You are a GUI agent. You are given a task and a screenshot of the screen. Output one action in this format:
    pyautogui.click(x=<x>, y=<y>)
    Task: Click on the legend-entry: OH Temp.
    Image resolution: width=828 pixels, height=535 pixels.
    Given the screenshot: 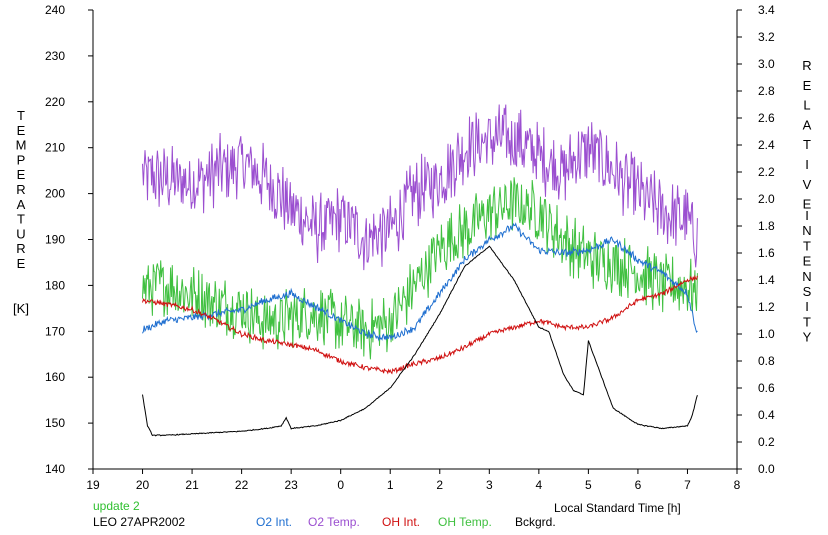 What is the action you would take?
    pyautogui.click(x=465, y=522)
    